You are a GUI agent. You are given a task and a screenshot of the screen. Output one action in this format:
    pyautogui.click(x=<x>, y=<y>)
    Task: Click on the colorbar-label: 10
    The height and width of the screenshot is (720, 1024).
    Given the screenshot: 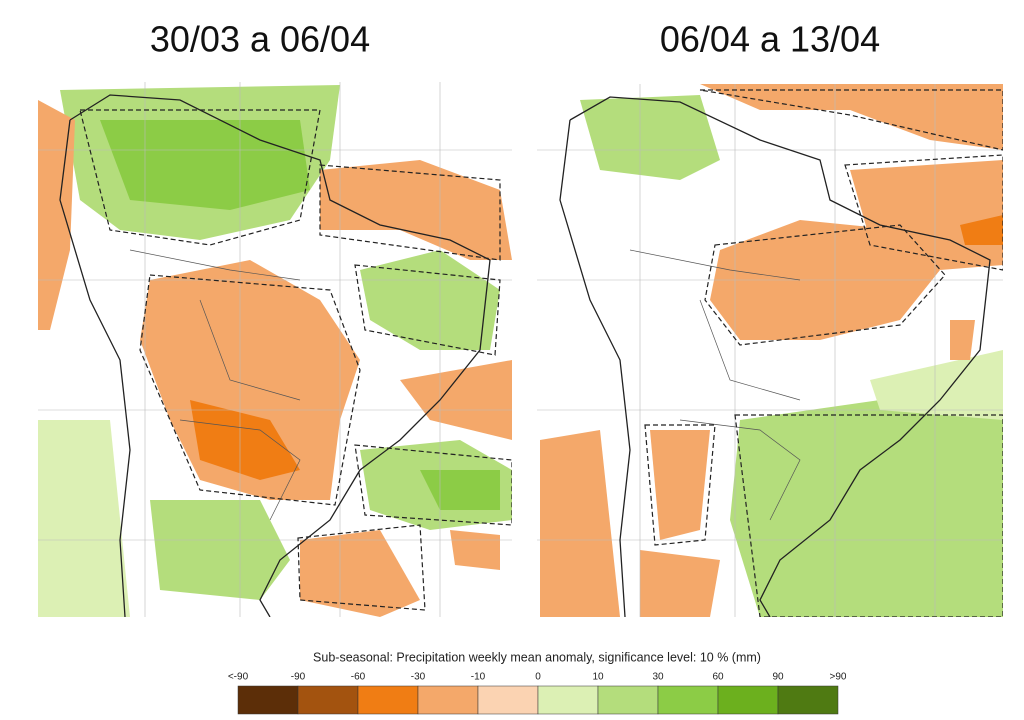 What is the action you would take?
    pyautogui.click(x=598, y=677)
    